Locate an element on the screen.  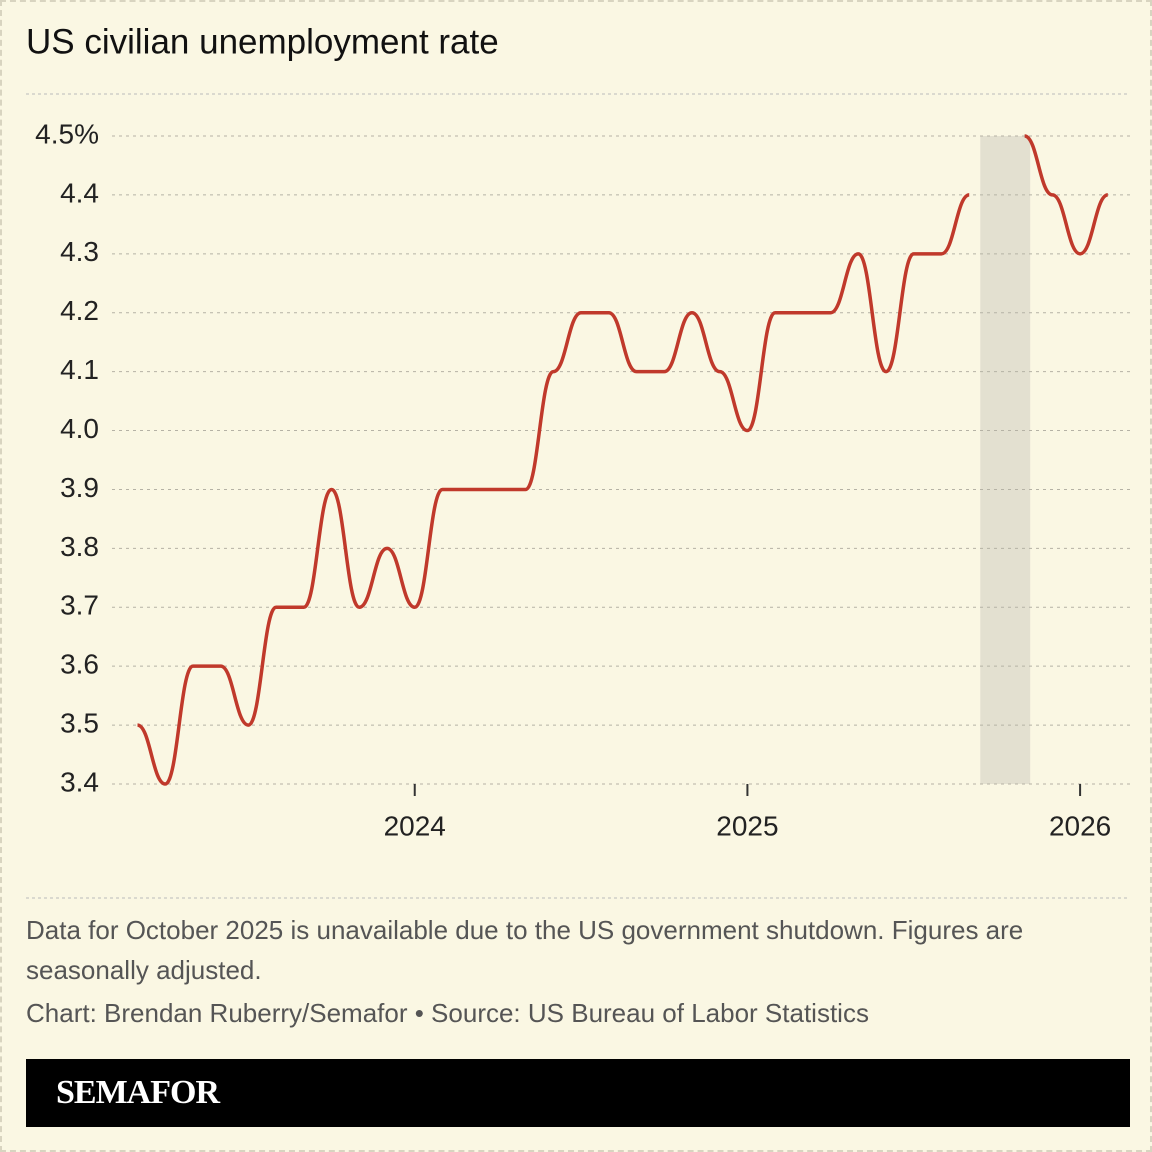
x-tick-label: 2025 is located at coordinates (747, 825).